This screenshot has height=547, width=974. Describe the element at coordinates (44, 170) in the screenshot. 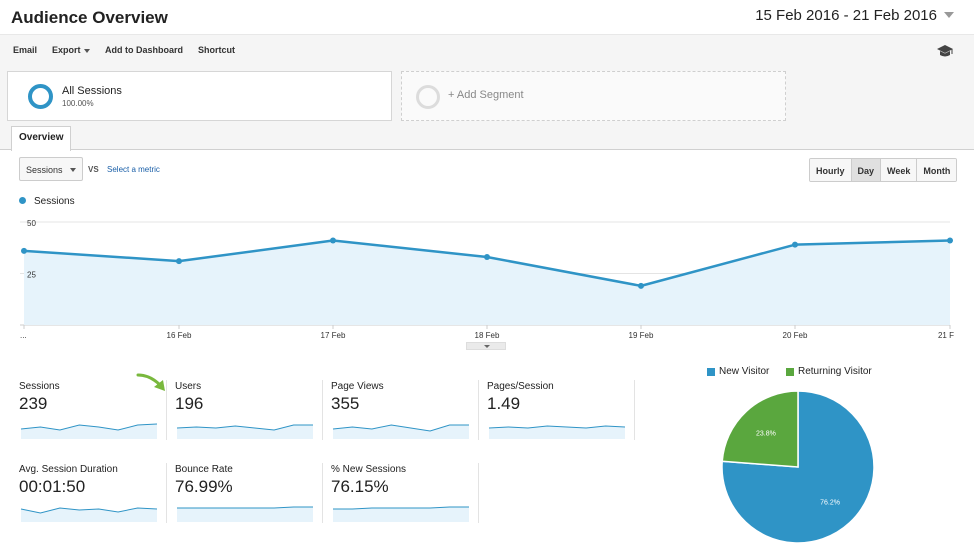

I see `metric-select-value: Sessions` at that location.